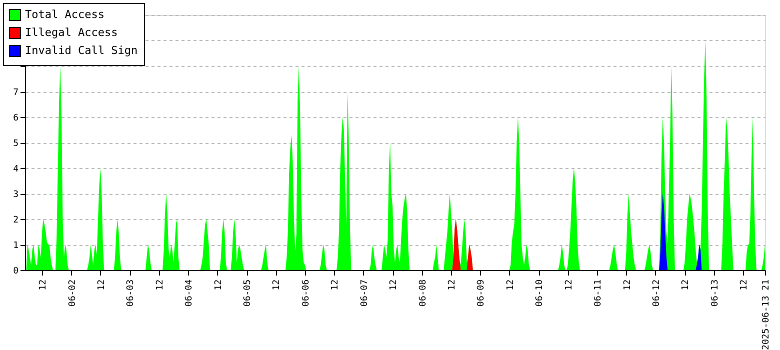 The height and width of the screenshot is (350, 780). Describe the element at coordinates (15, 93) in the screenshot. I see `y-tick-label: 7` at that location.